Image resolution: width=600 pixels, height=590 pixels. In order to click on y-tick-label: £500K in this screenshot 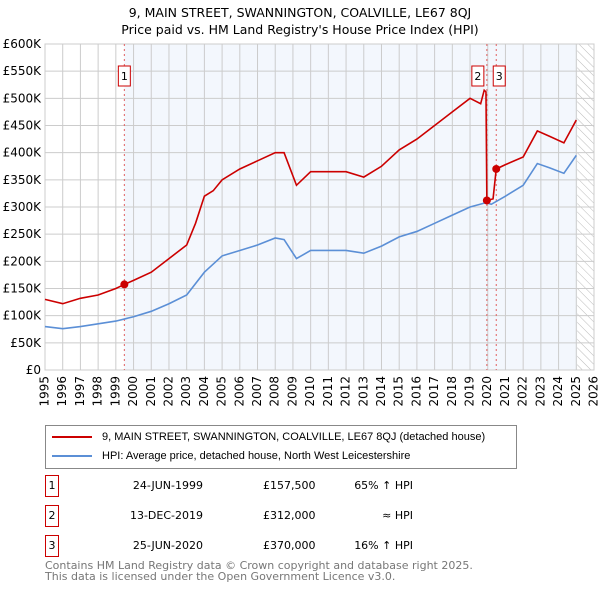, I will do `click(23, 98)`.